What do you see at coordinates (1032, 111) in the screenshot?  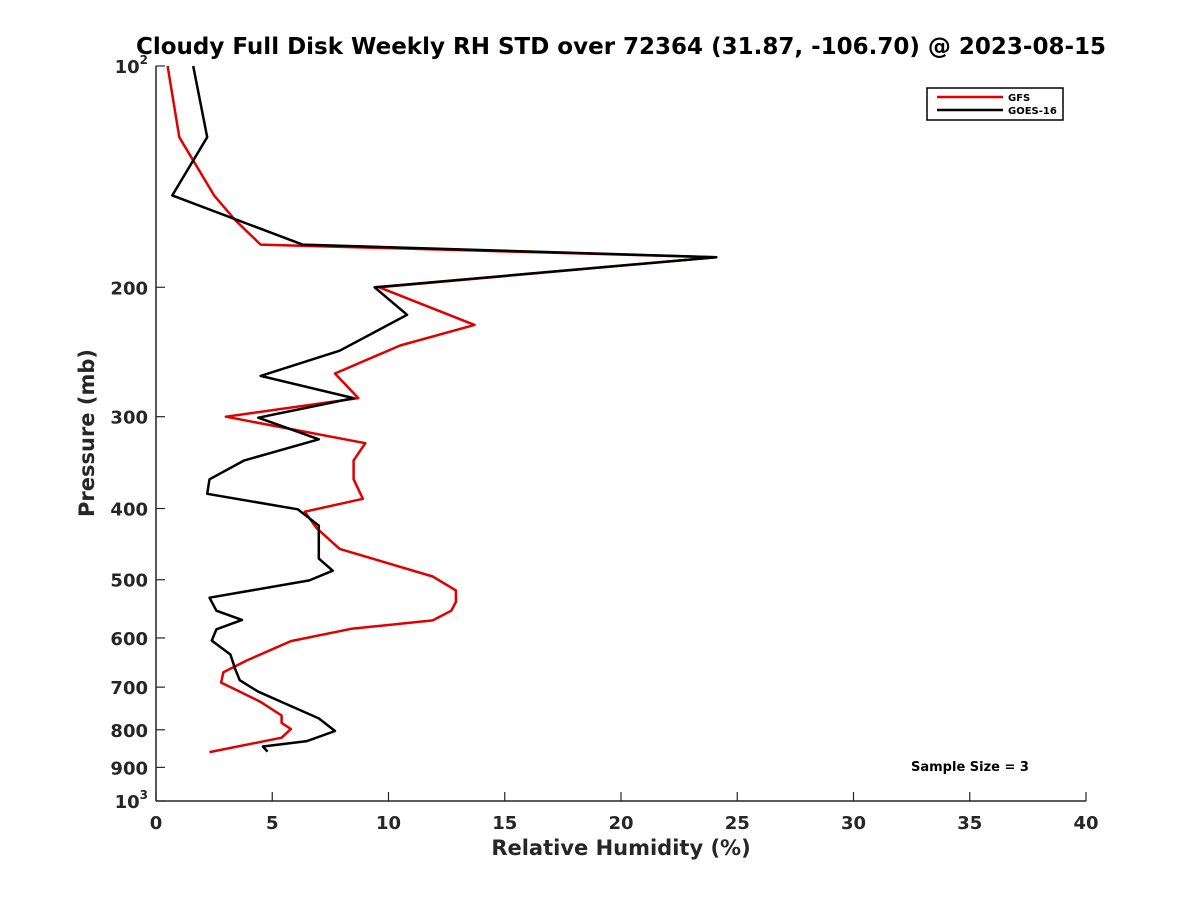 I see `legend-label-goes16: GOES-16` at bounding box center [1032, 111].